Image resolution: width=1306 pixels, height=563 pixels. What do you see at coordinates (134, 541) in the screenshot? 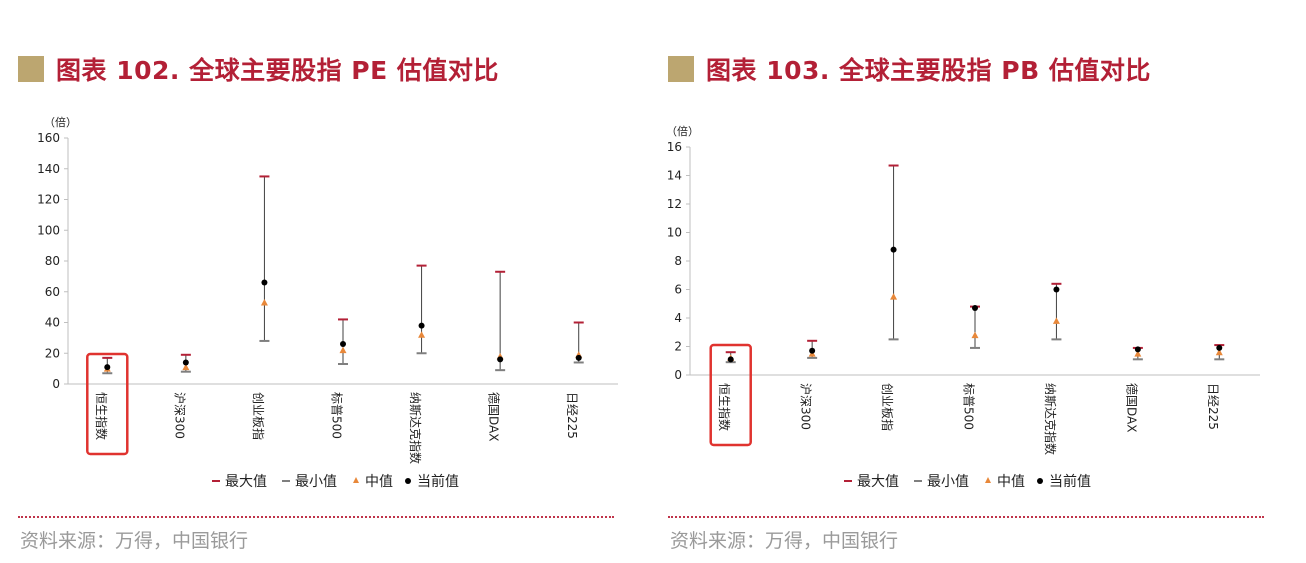
I see `pe-source: 资料来源：万得，中国银行` at bounding box center [134, 541].